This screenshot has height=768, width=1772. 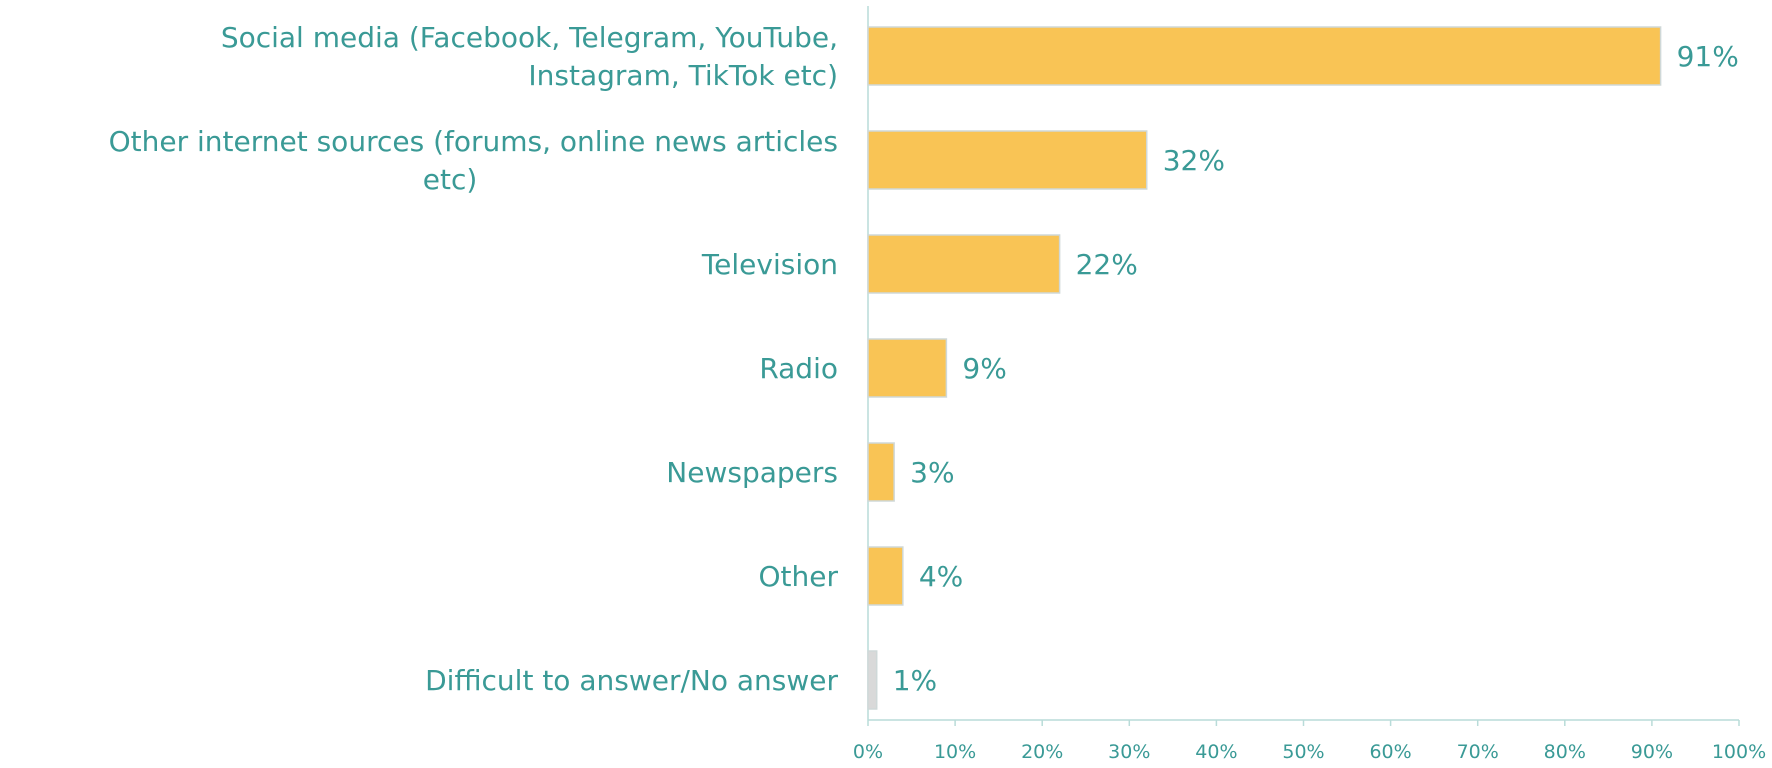 I want to click on category-label-line: Difficult to answer/No answer, so click(x=631, y=680).